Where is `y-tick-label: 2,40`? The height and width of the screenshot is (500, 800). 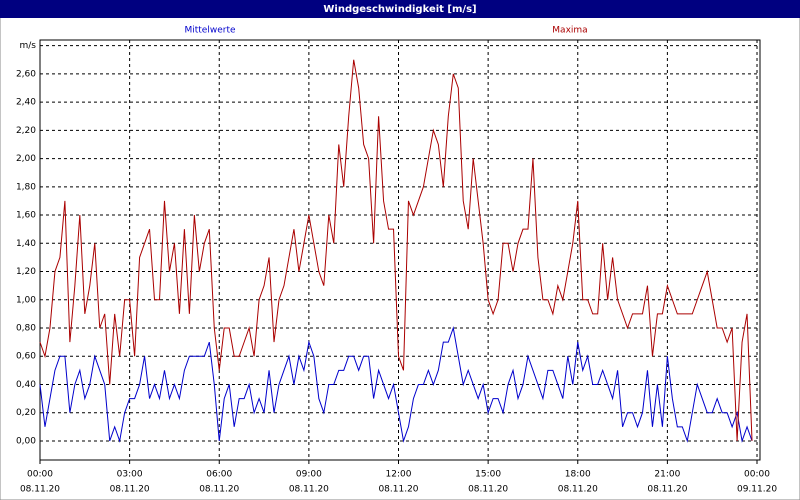 y-tick-label: 2,40 is located at coordinates (26, 103).